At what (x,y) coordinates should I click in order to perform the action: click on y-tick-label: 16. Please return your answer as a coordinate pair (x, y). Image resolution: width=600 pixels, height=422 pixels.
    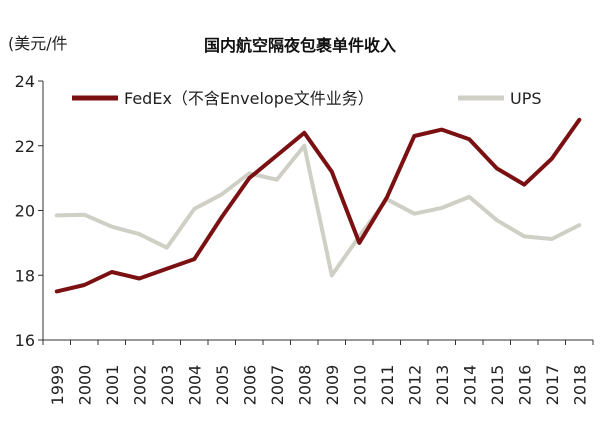
    Looking at the image, I should click on (25, 340).